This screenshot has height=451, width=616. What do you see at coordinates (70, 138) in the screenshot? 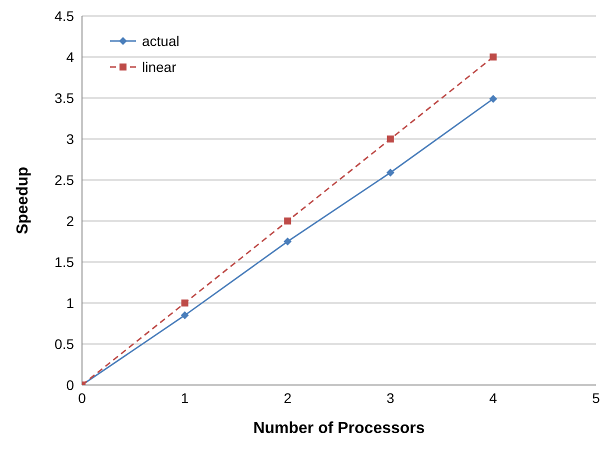
I see `y-tick-label: 3` at bounding box center [70, 138].